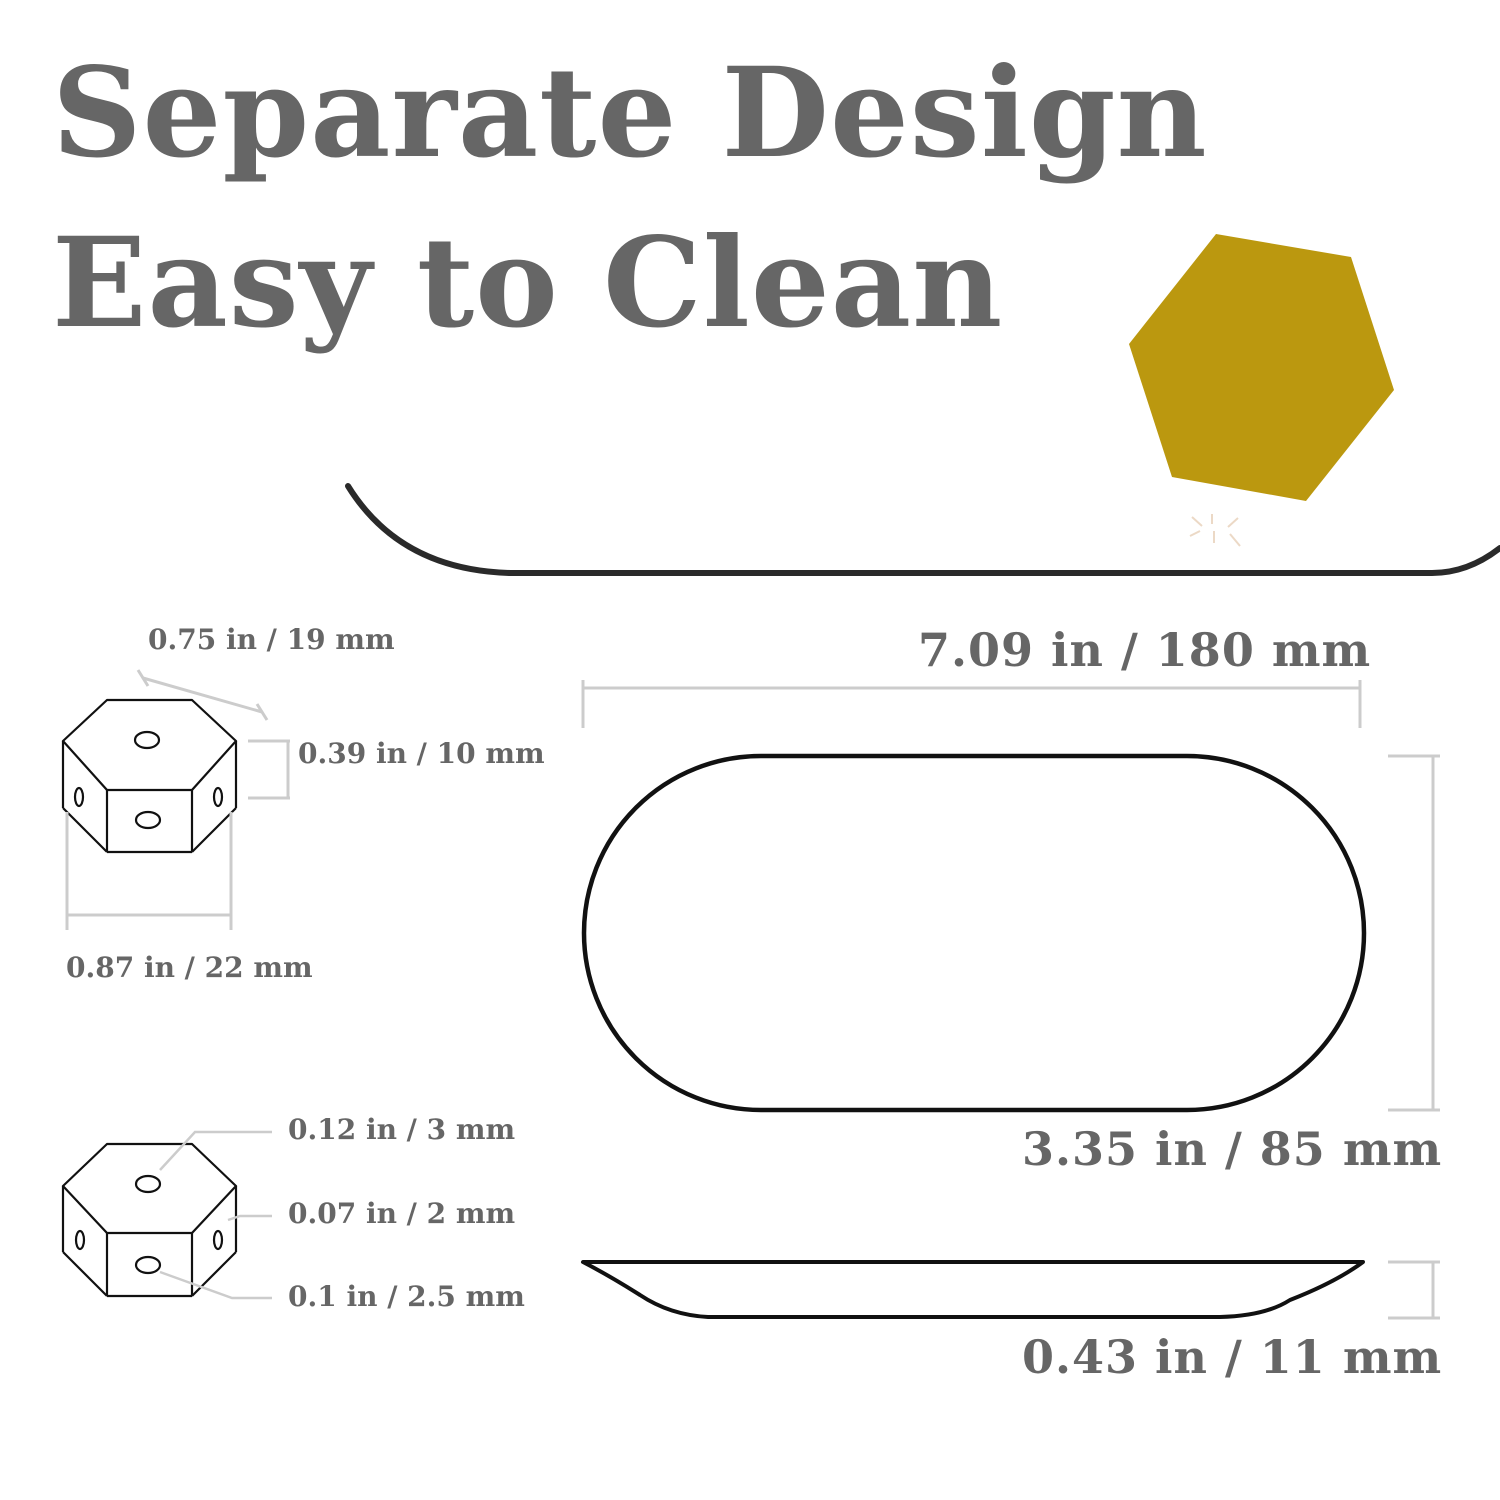 The height and width of the screenshot is (1500, 1500). Describe the element at coordinates (1261, 367) in the screenshot. I see `gold-hexagon-shape` at that location.